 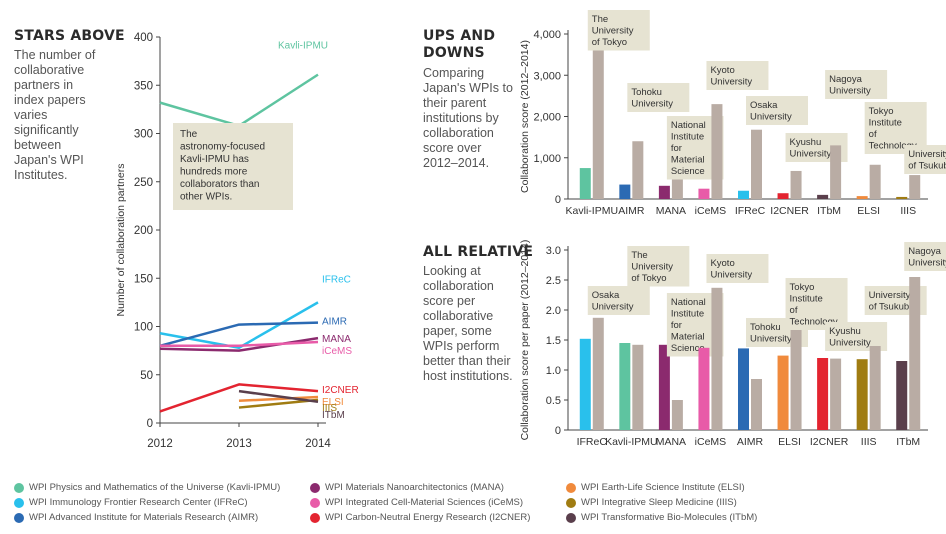 I want to click on bar-chart-y-tick-label: 3,000, so click(x=547, y=76).